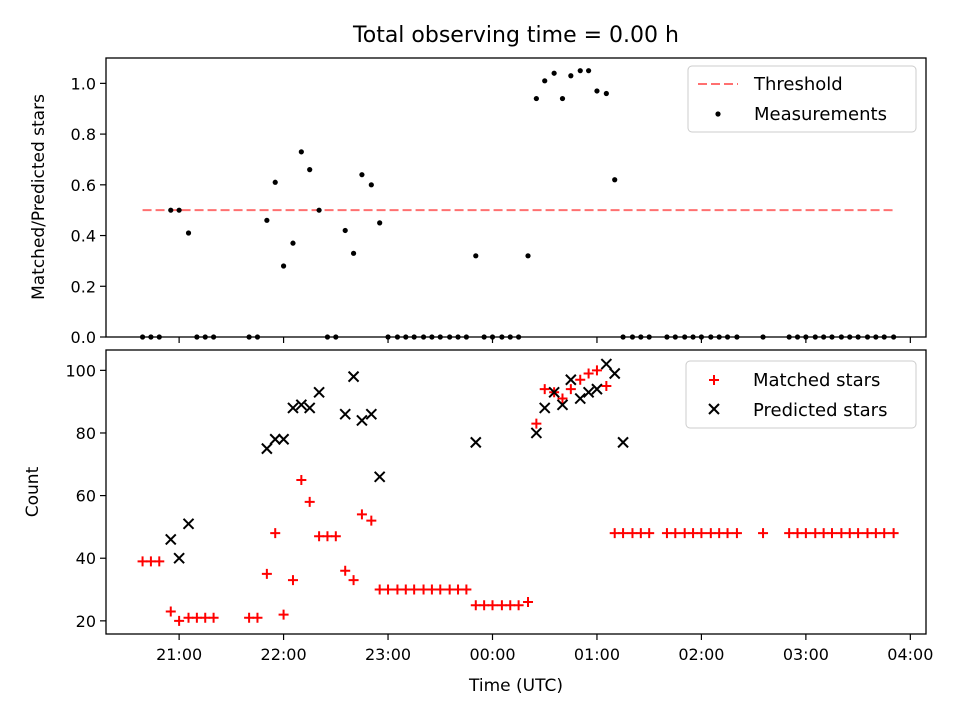 This screenshot has width=960, height=720. Describe the element at coordinates (701, 654) in the screenshot. I see `xtick-label: 02:00` at that location.